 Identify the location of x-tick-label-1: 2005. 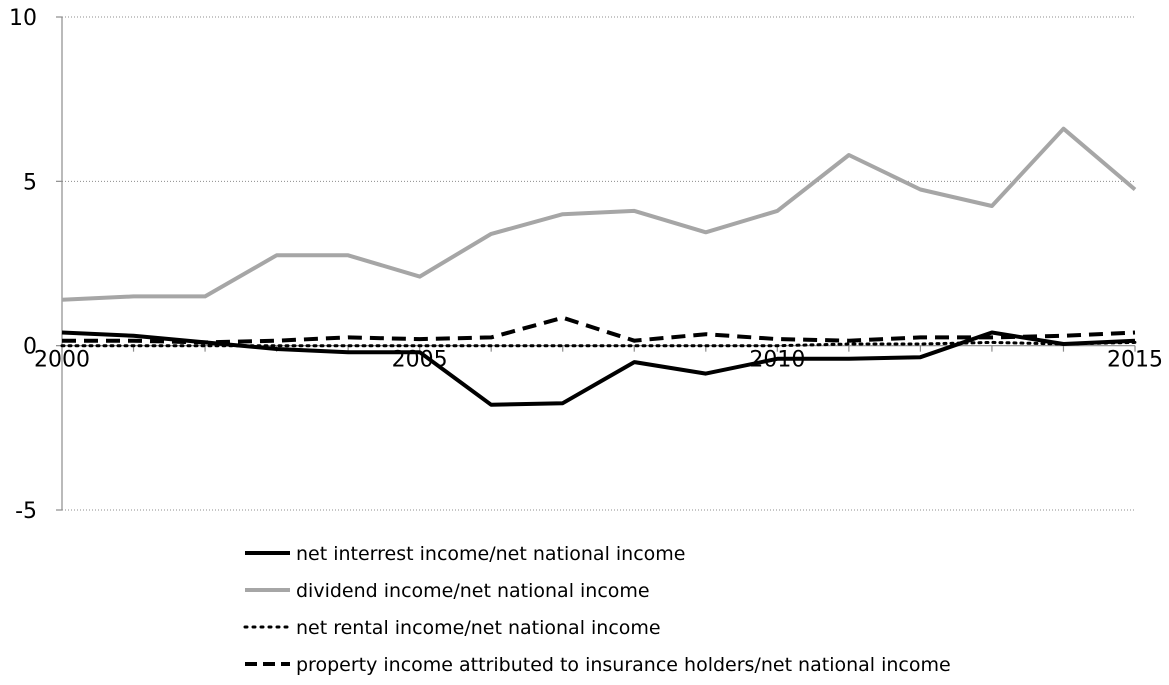
(420, 360).